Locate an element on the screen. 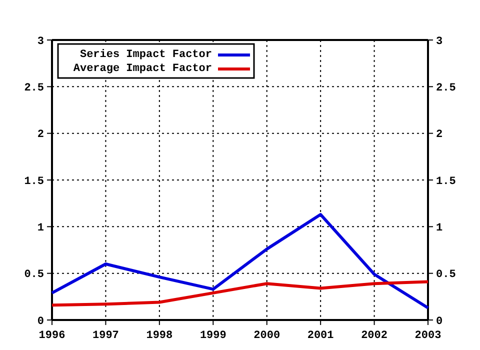 Image resolution: width=480 pixels, height=350 pixels. legend-label: Series Impact Factor is located at coordinates (146, 55).